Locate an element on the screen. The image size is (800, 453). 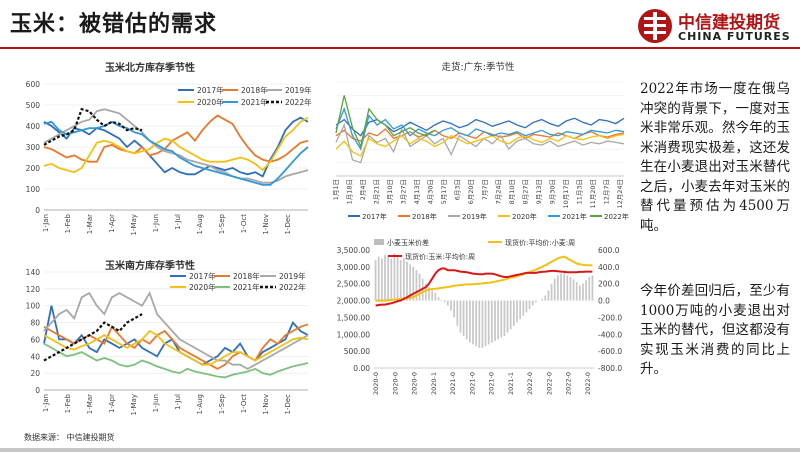
x-tick-label: 12月7日 is located at coordinates (606, 191).